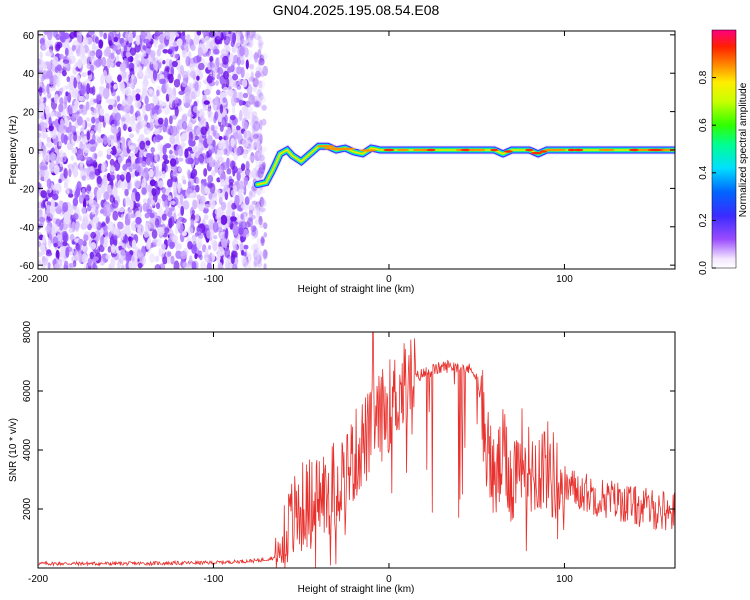 The width and height of the screenshot is (750, 600). Describe the element at coordinates (27, 189) in the screenshot. I see `spectrogram-y-tick-label: -20` at that location.